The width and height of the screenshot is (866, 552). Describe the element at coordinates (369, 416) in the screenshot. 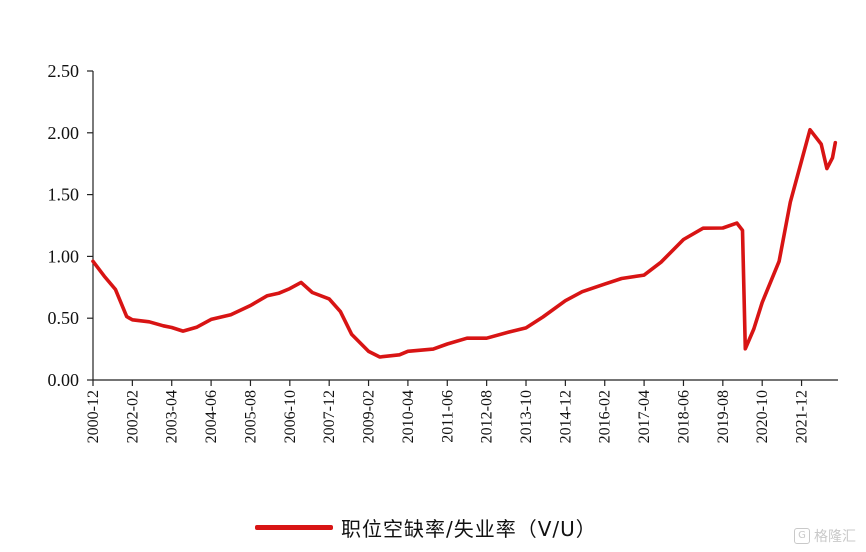

I see `x-tick-label: 2009-02` at that location.